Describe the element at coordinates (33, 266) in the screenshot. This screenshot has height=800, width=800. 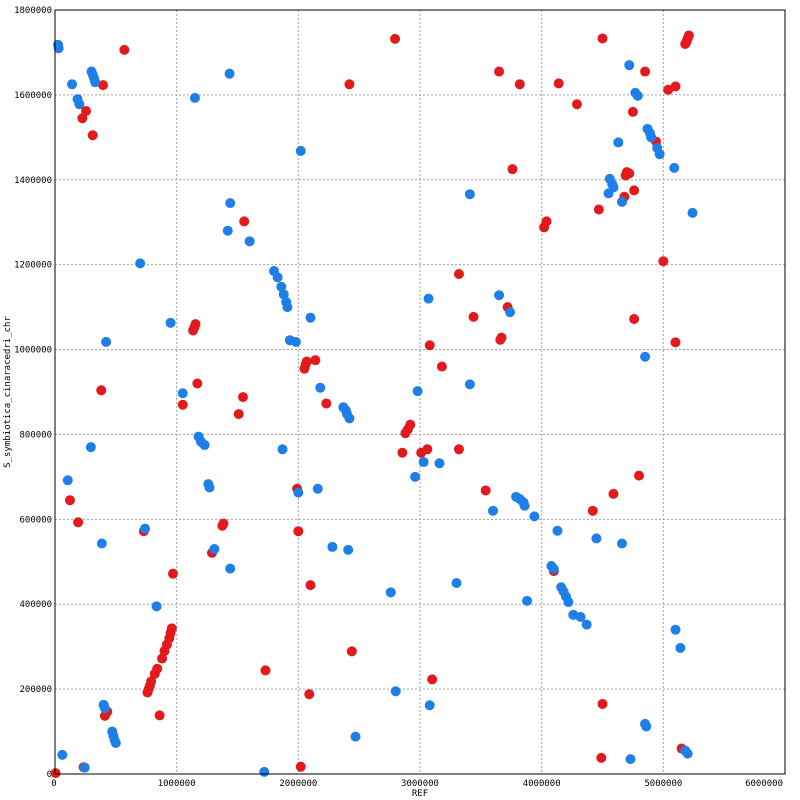
I see `y-tick-label: 1200000` at that location.